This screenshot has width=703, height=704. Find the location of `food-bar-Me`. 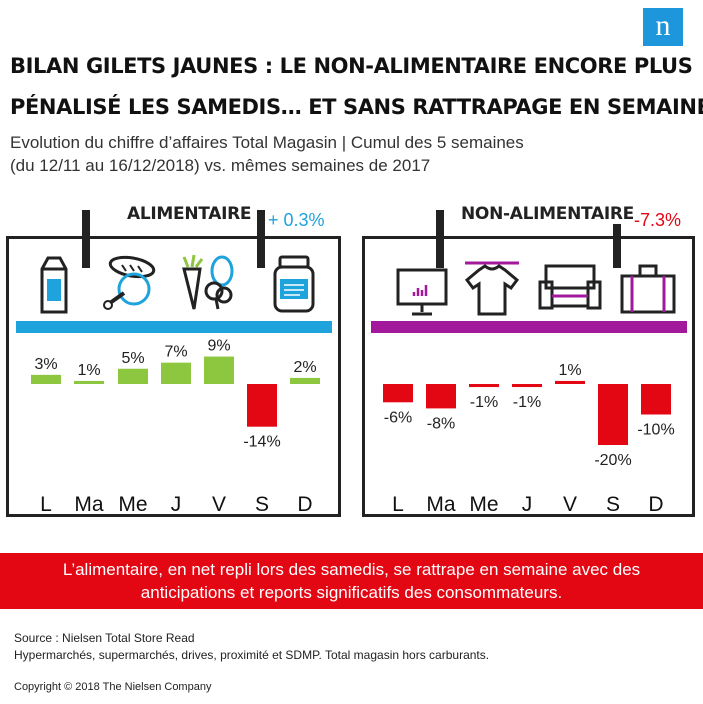

food-bar-Me is located at coordinates (133, 376).